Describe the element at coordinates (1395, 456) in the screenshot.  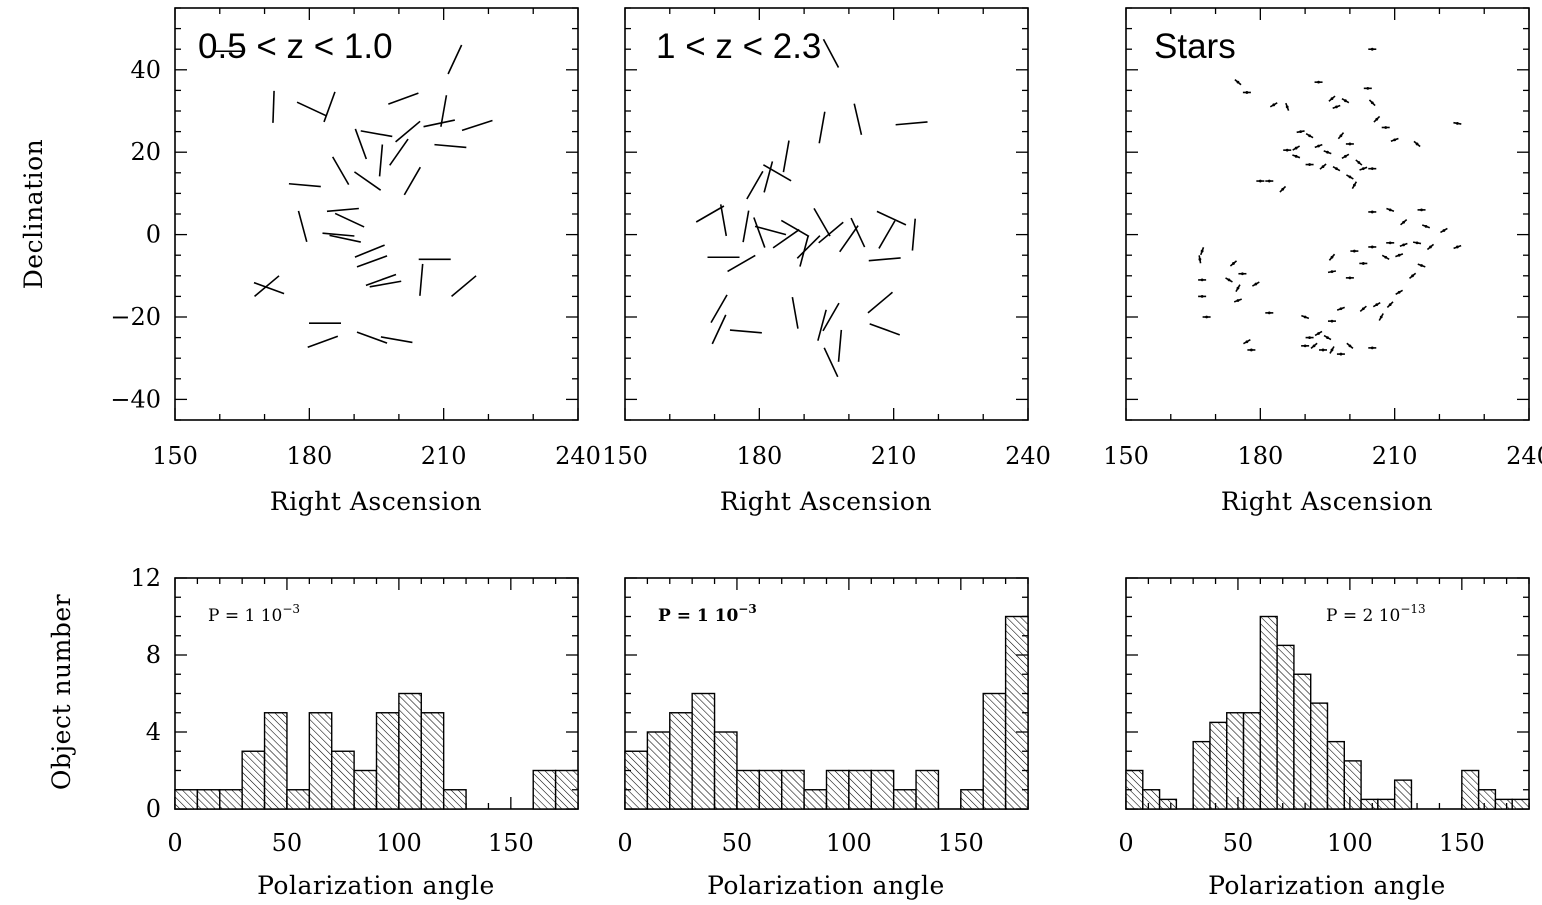
I see `x-tick-label: 210` at that location.